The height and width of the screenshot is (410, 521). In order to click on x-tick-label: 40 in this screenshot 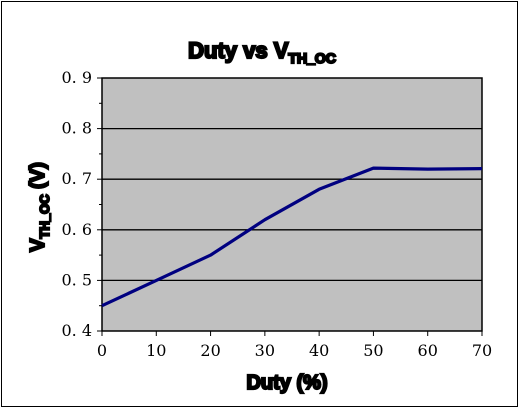, I will do `click(319, 350)`.